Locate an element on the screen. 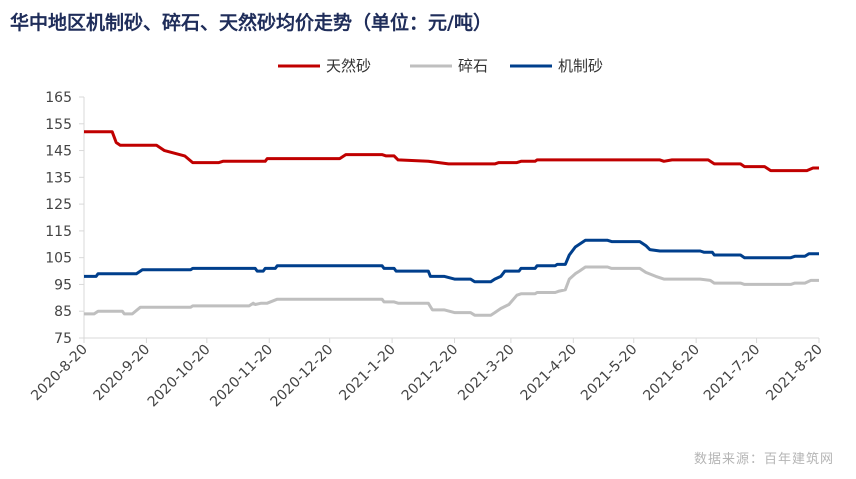 This screenshot has width=856, height=479. y-tick-label: 105 is located at coordinates (58, 259).